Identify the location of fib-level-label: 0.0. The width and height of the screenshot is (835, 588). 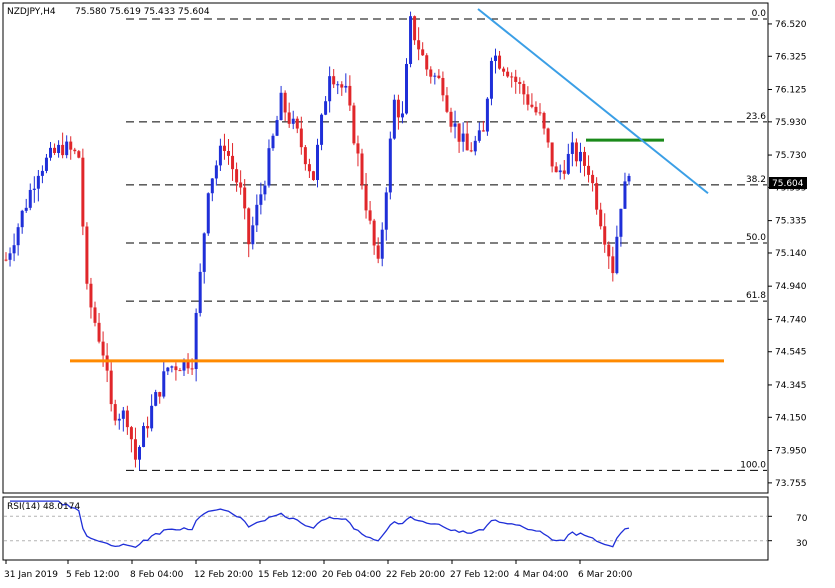
(759, 14).